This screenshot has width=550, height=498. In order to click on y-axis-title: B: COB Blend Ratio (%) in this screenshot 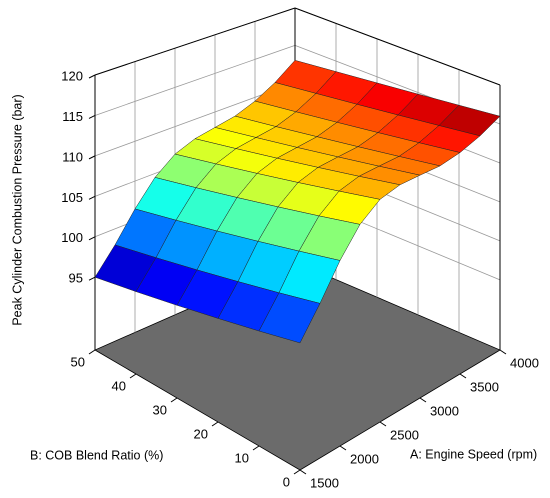, I will do `click(96, 455)`.